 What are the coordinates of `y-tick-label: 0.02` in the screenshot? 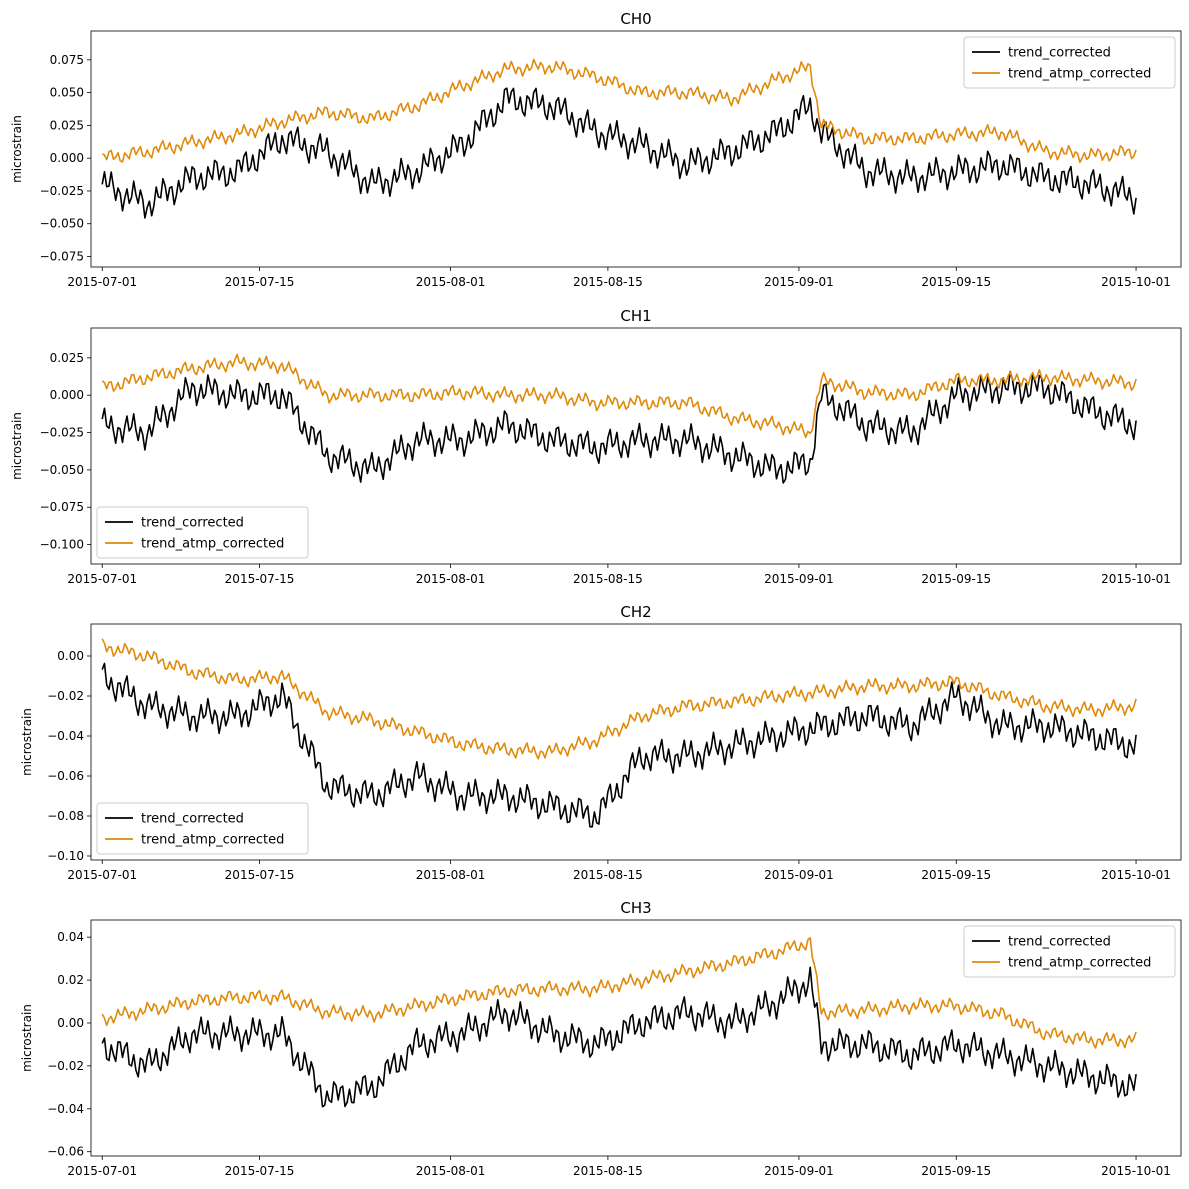 It's located at (70, 980).